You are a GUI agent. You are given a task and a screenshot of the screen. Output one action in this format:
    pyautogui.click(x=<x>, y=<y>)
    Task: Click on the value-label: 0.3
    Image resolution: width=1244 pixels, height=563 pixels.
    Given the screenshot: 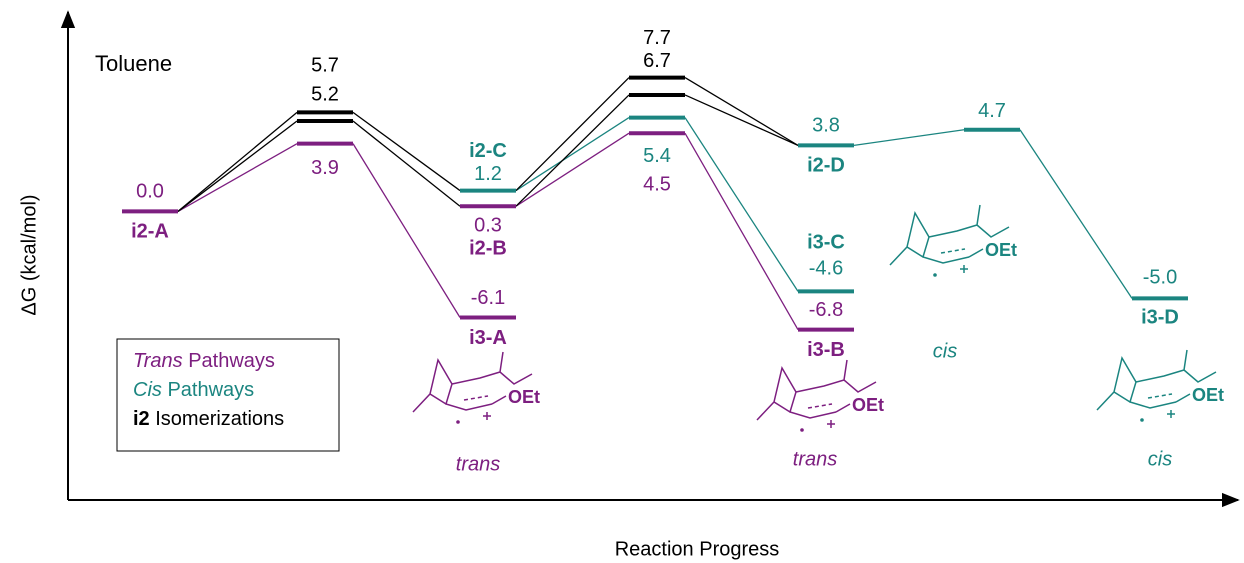 What is the action you would take?
    pyautogui.click(x=488, y=225)
    